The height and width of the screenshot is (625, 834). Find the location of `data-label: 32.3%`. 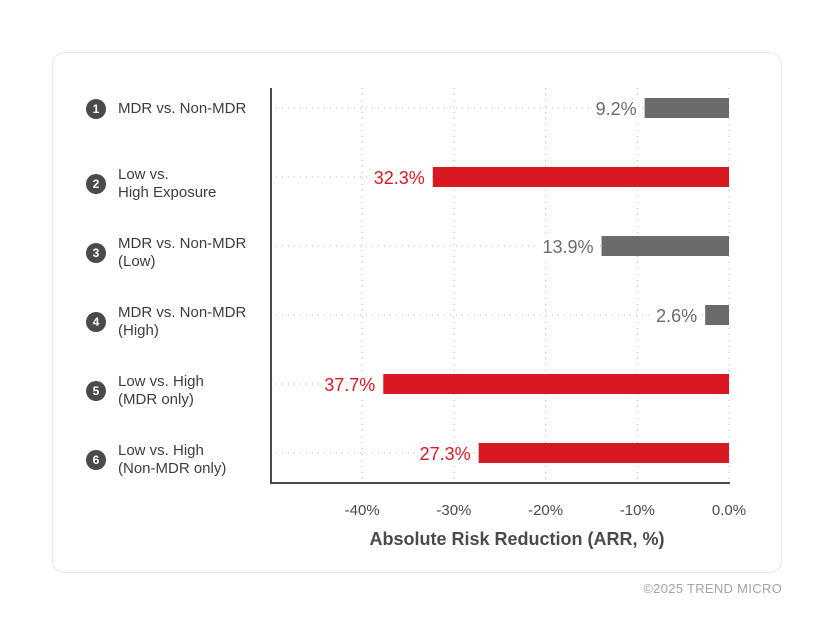

data-label: 32.3% is located at coordinates (399, 178).